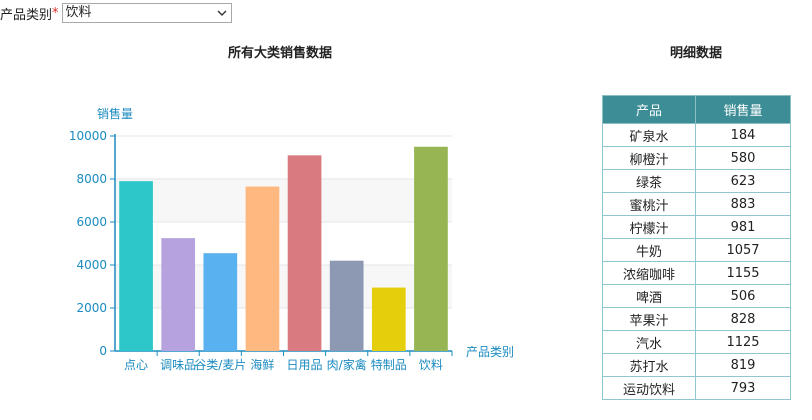 The height and width of the screenshot is (420, 812). What do you see at coordinates (743, 388) in the screenshot?
I see `sales-cell: 793` at bounding box center [743, 388].